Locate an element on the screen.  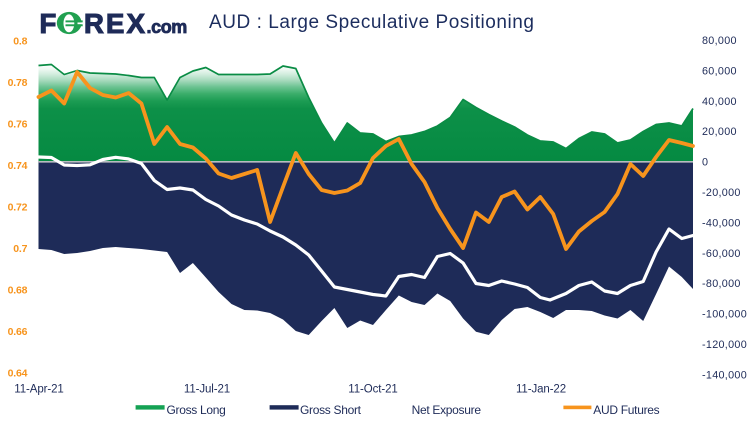
svg-text: 0.64 is located at coordinates (18, 374).